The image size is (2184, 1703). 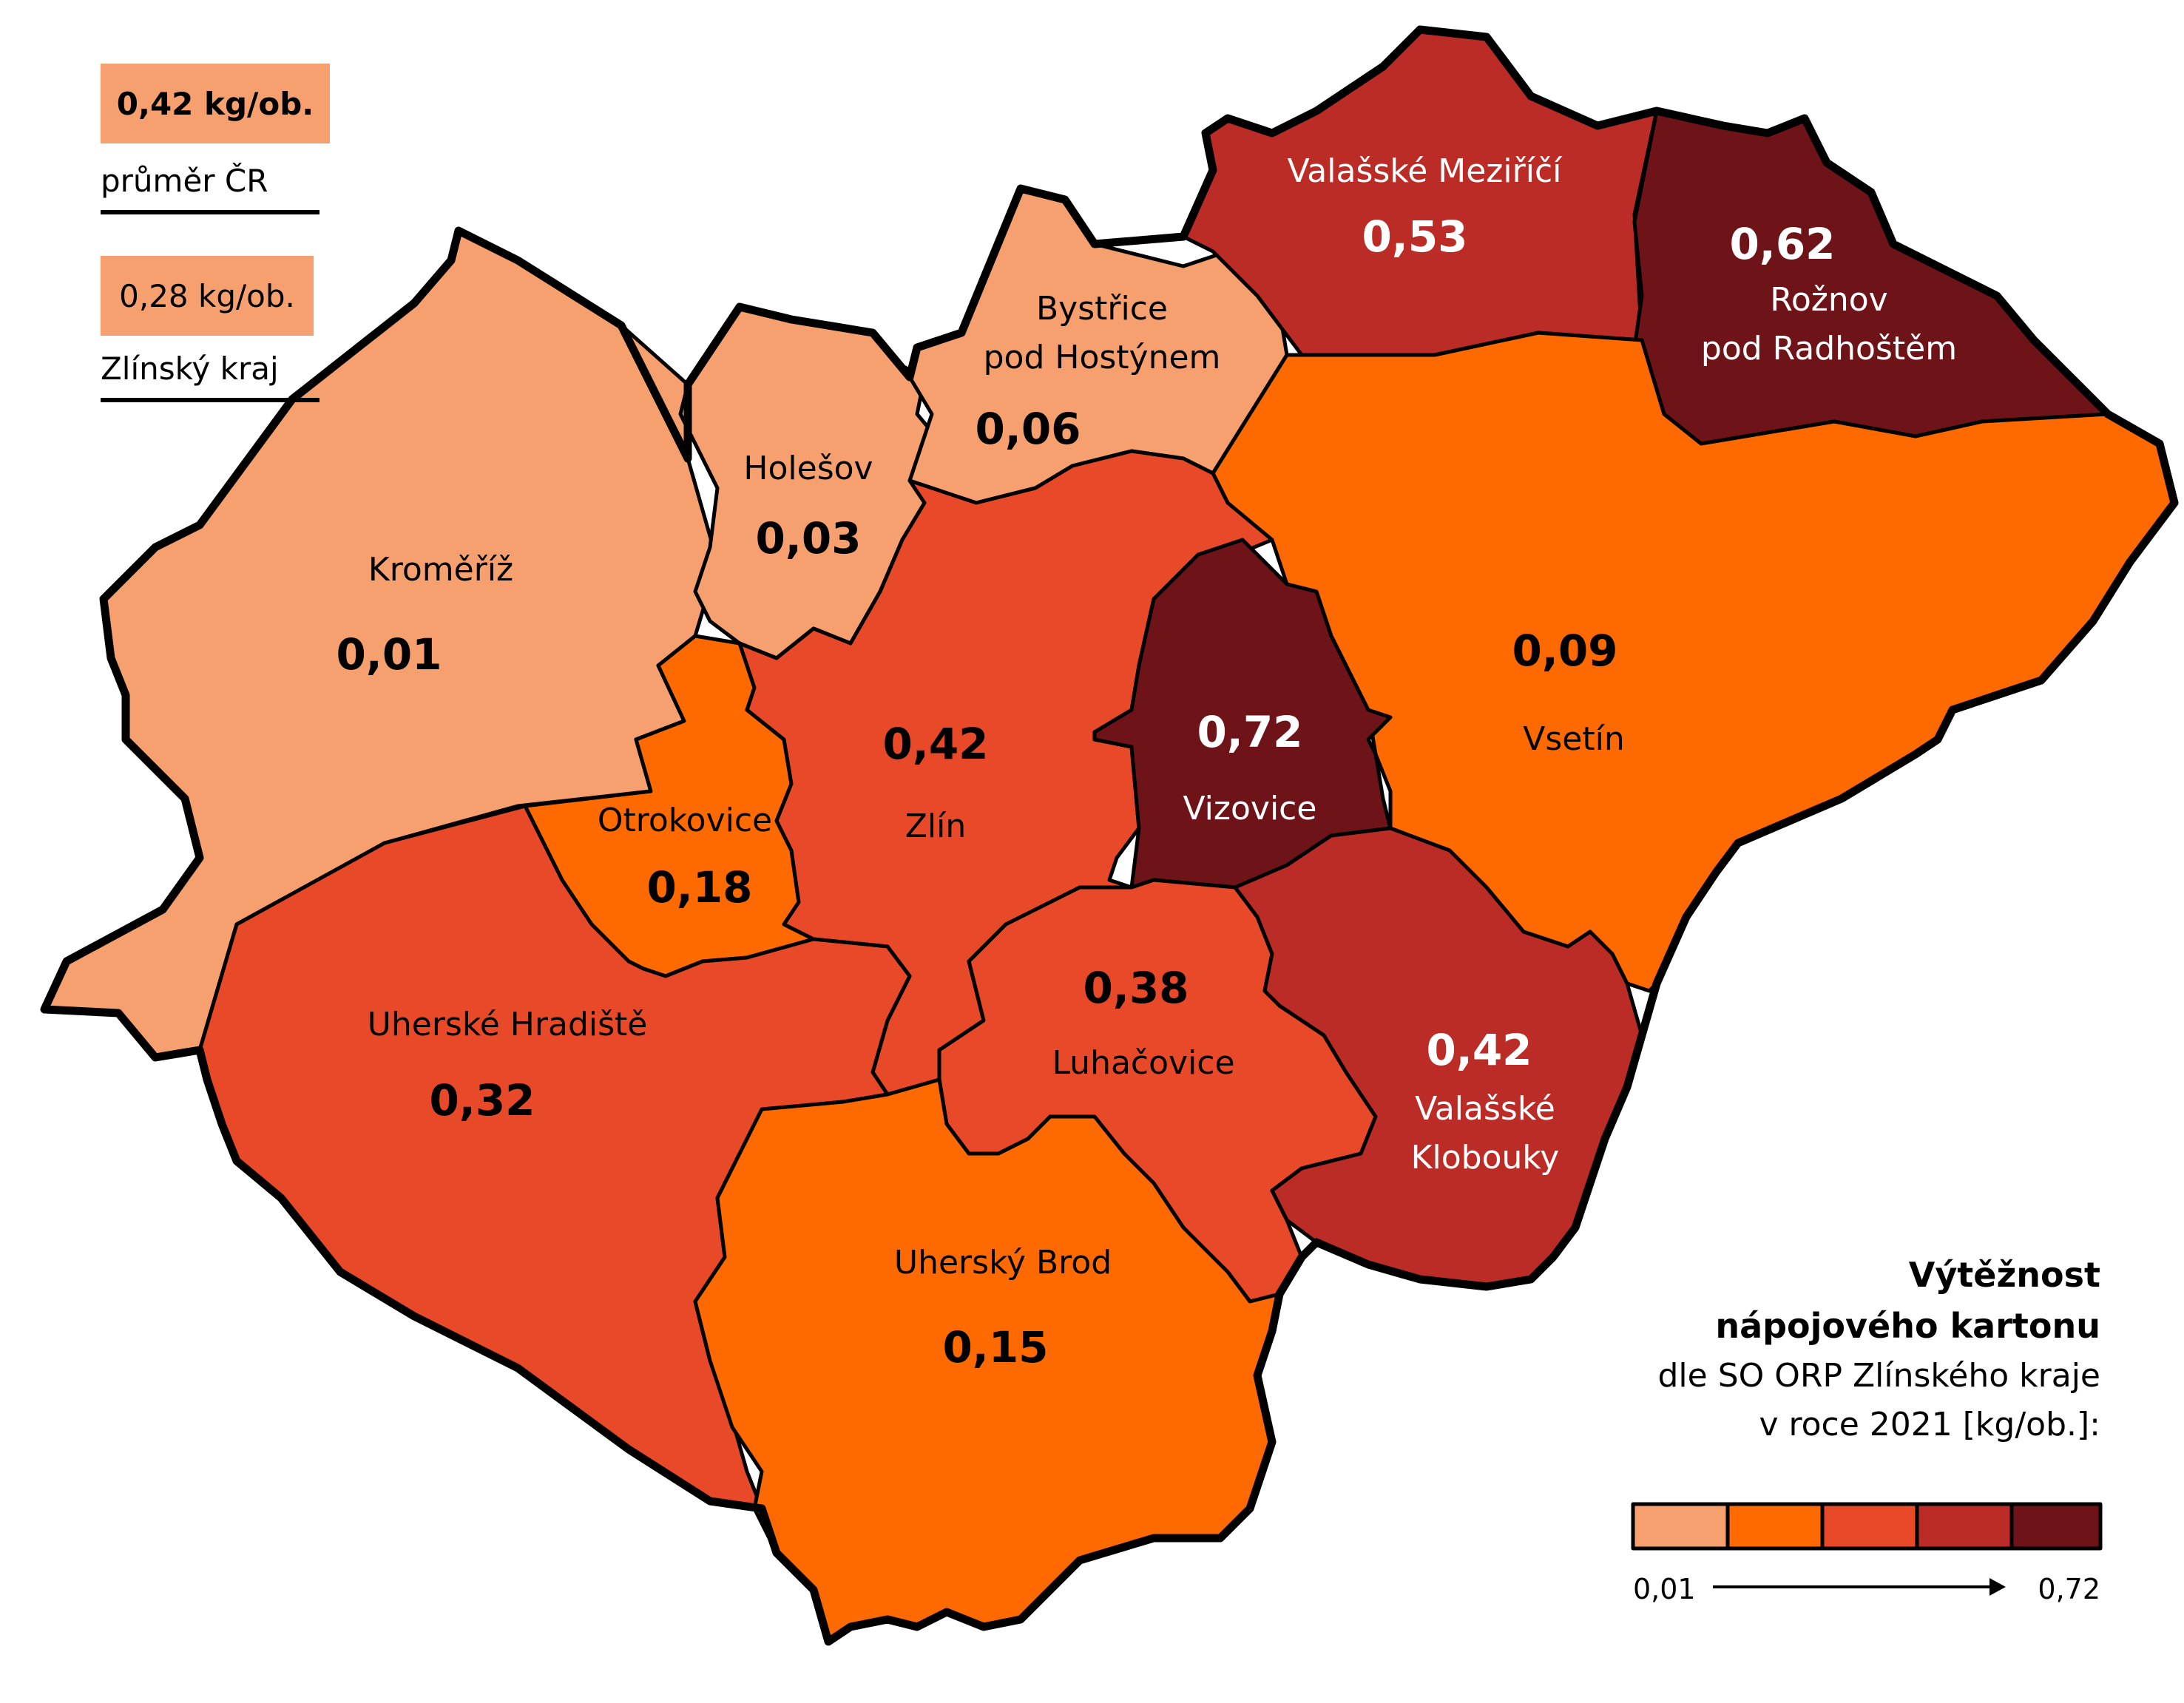 I want to click on label-otrokovice-name: Otrokovice, so click(x=685, y=820).